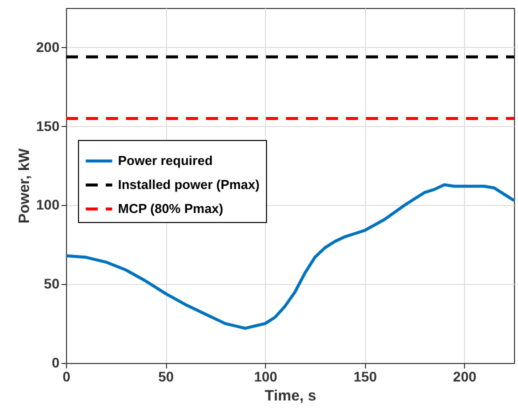 This screenshot has width=518, height=419. Describe the element at coordinates (48, 204) in the screenshot. I see `y-tick-label: 100` at that location.